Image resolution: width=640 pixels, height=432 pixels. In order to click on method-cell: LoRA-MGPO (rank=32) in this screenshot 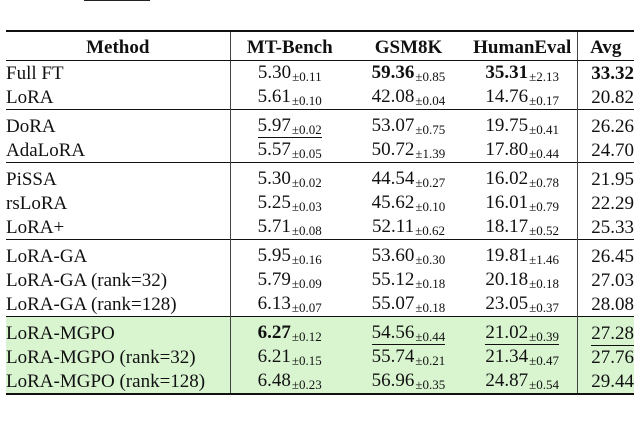, I will do `click(118, 357)`.